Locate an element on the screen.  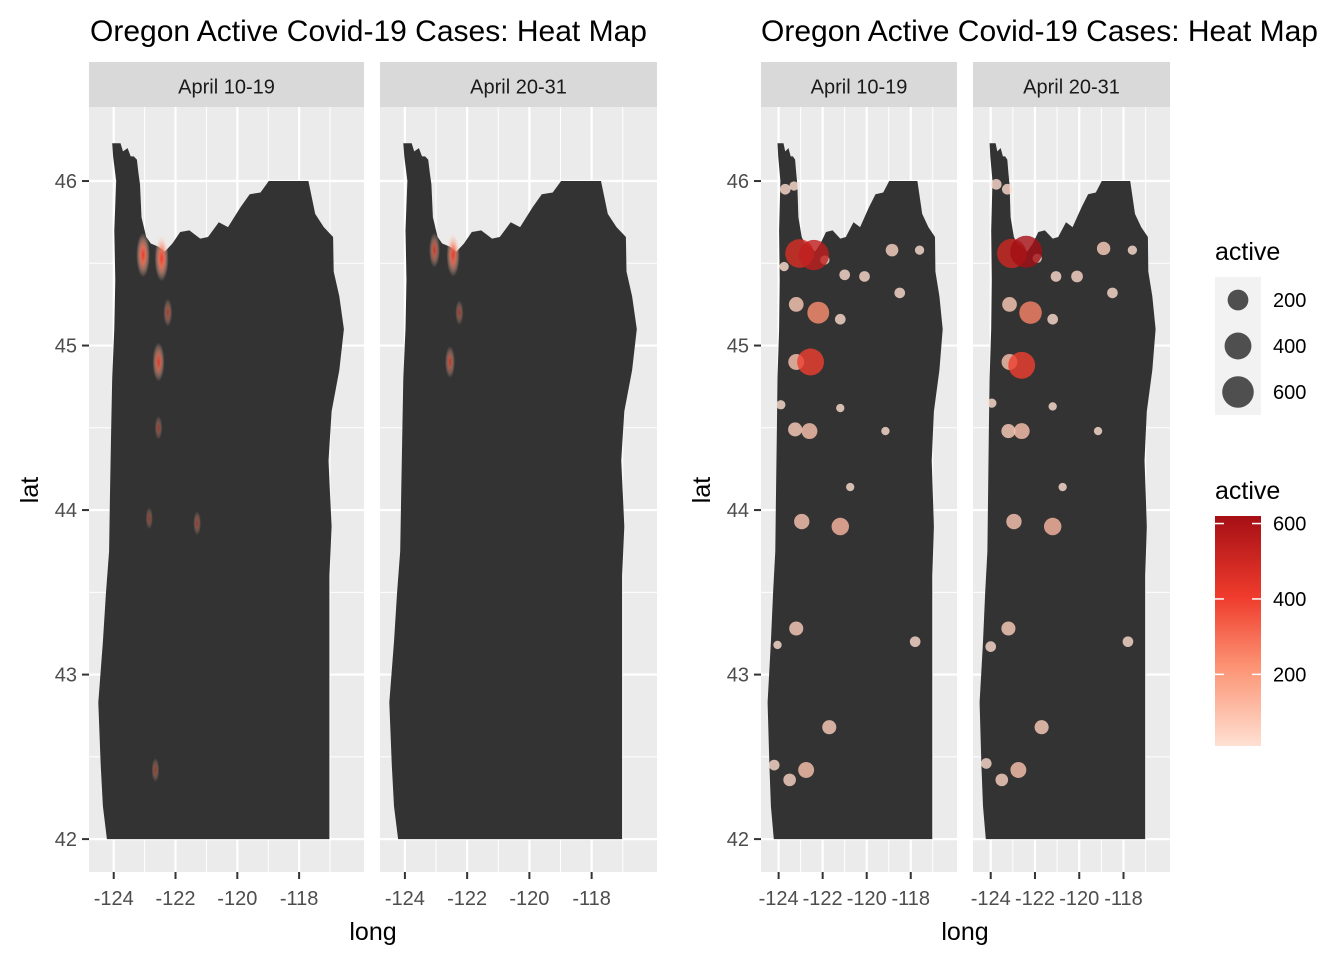
facet-right-1: April 10-19 is located at coordinates (859, 467).